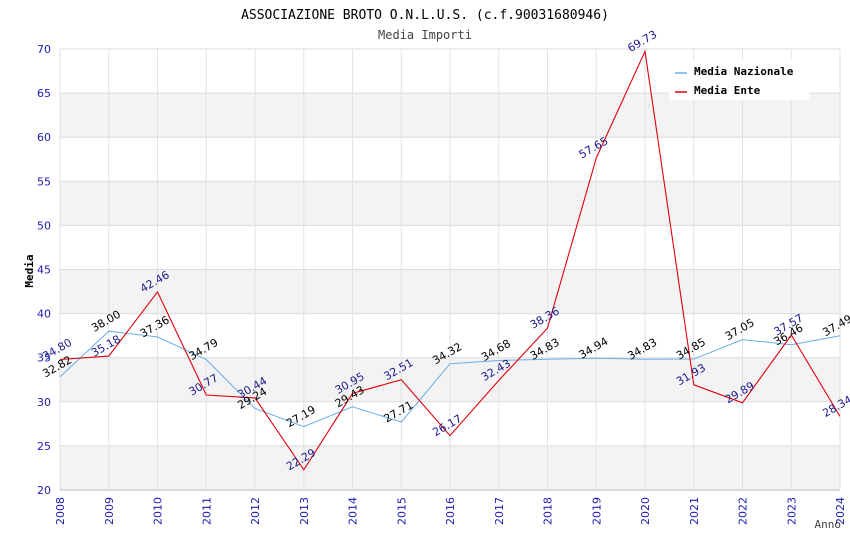 The height and width of the screenshot is (550, 850). Describe the element at coordinates (744, 71) in the screenshot. I see `legend-label-media-nazionale: Media Nazionale` at that location.